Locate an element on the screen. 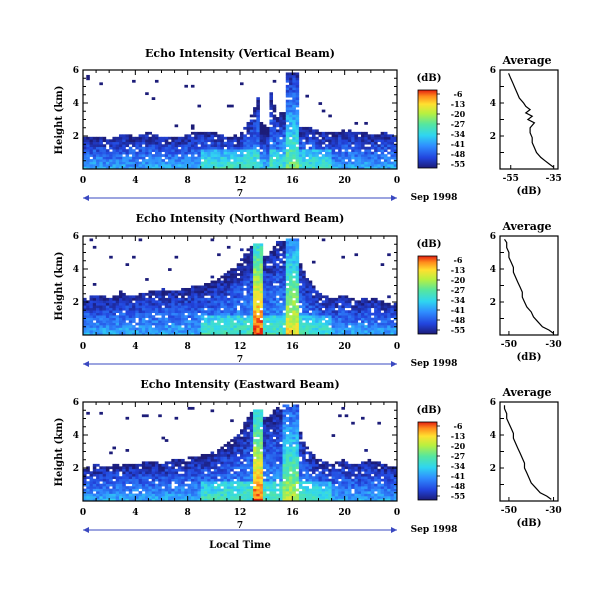 Image resolution: width=611 pixels, height=598 pixels. colorbar: (dB) -6-13-20-27-34-41-48-55 is located at coordinates (441, 287).